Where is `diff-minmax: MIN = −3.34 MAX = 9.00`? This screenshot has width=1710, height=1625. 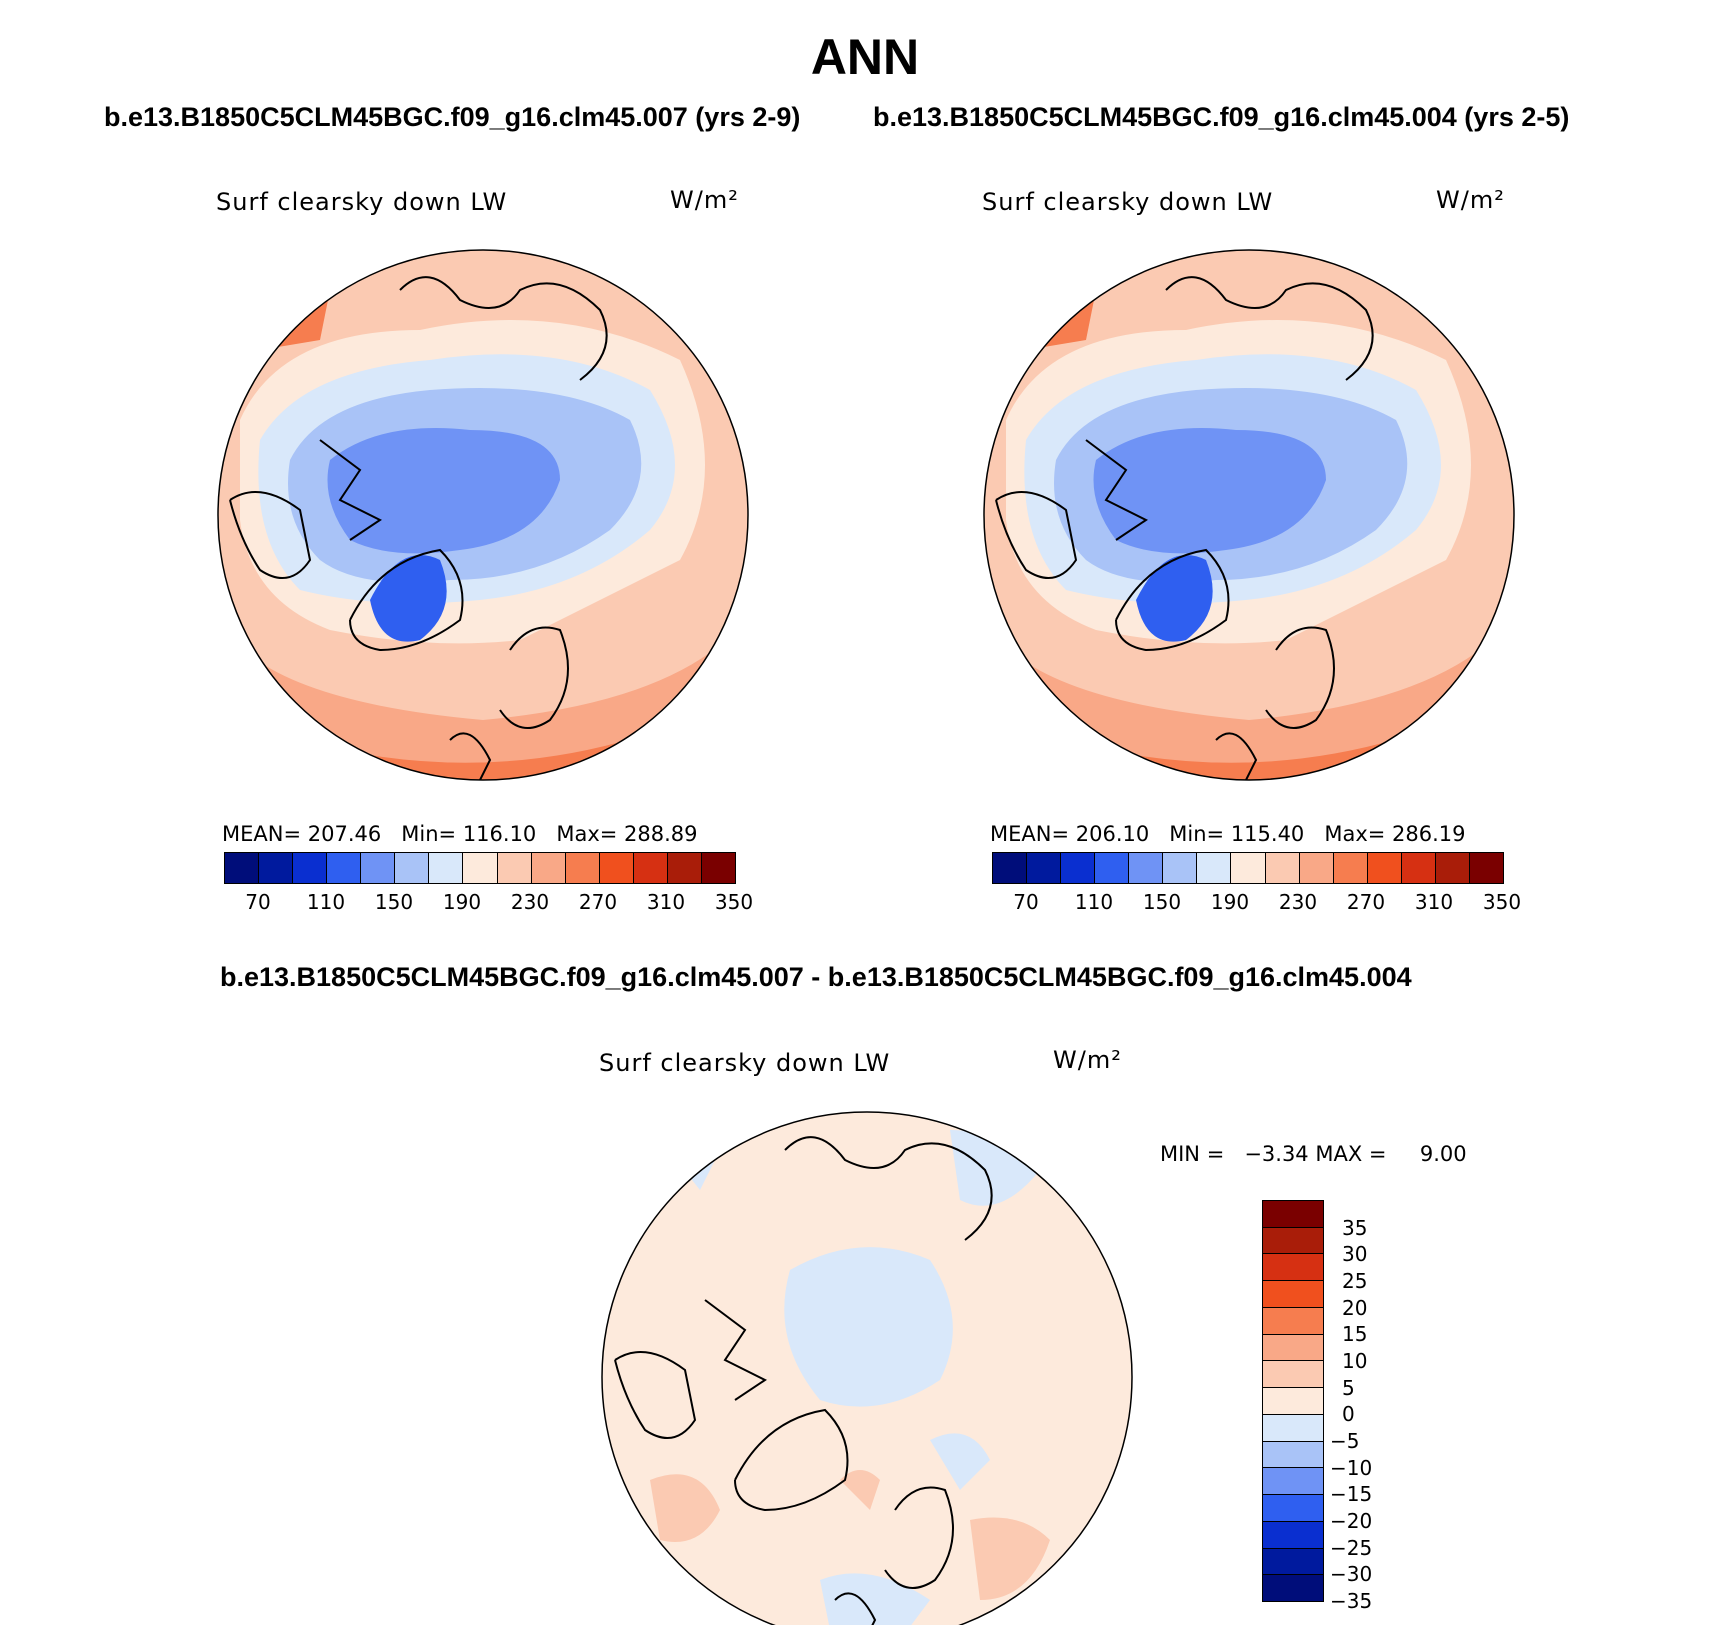 diff-minmax: MIN = −3.34 MAX = 9.00 is located at coordinates (1313, 1154).